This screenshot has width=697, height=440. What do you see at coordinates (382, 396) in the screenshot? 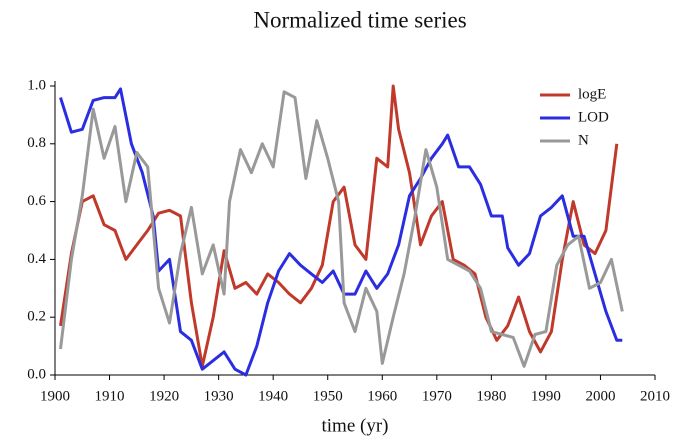
I see `x-tick-label: 1960` at bounding box center [382, 396].